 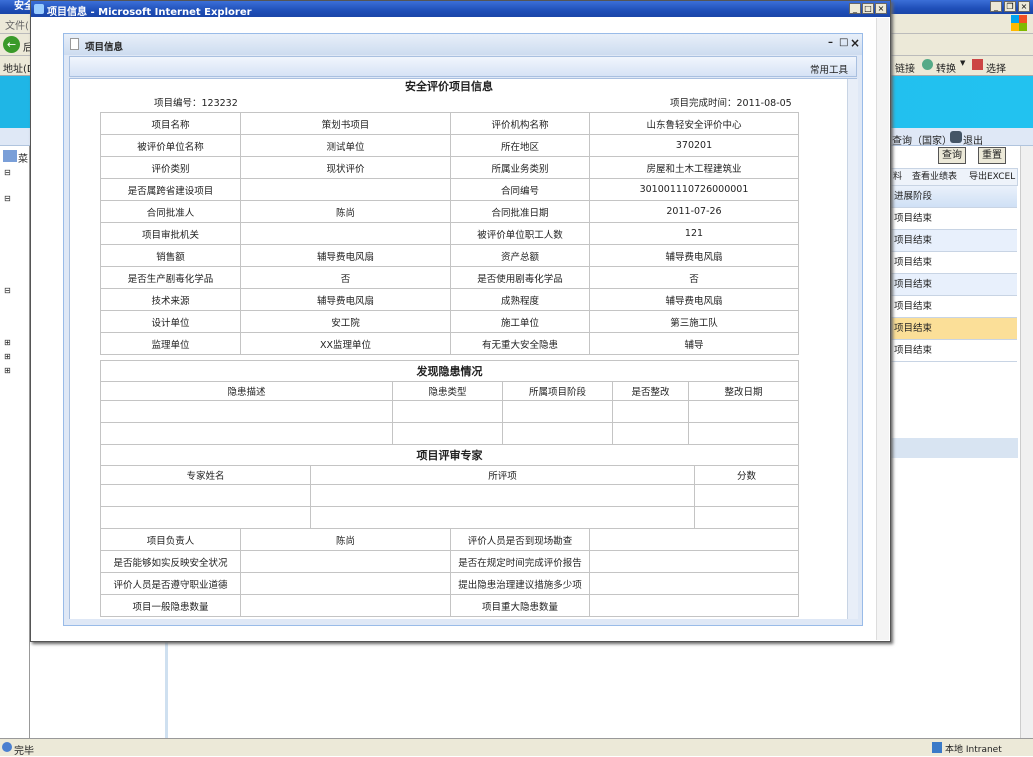 I want to click on table-row: 是否能够如实反映安全状况 是否在规定时间完成评价报告, so click(x=449, y=561).